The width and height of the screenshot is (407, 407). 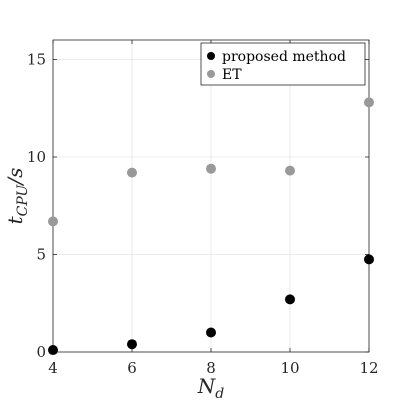 I want to click on legend-box, so click(x=283, y=64).